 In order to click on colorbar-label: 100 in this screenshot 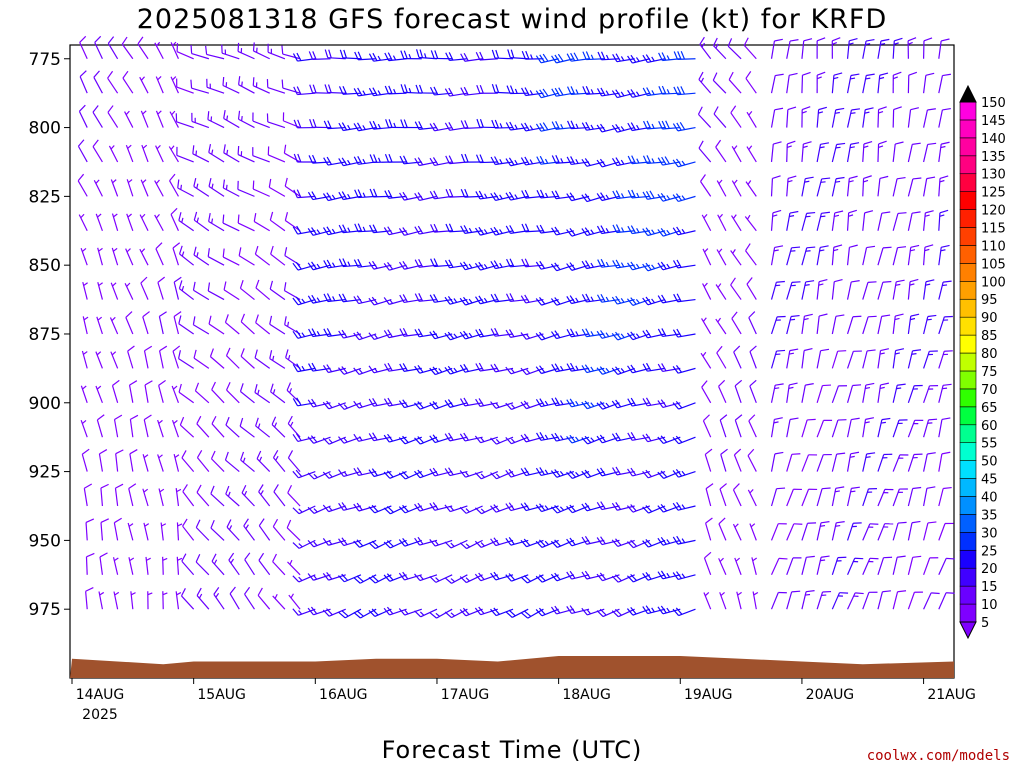, I will do `click(993, 282)`.